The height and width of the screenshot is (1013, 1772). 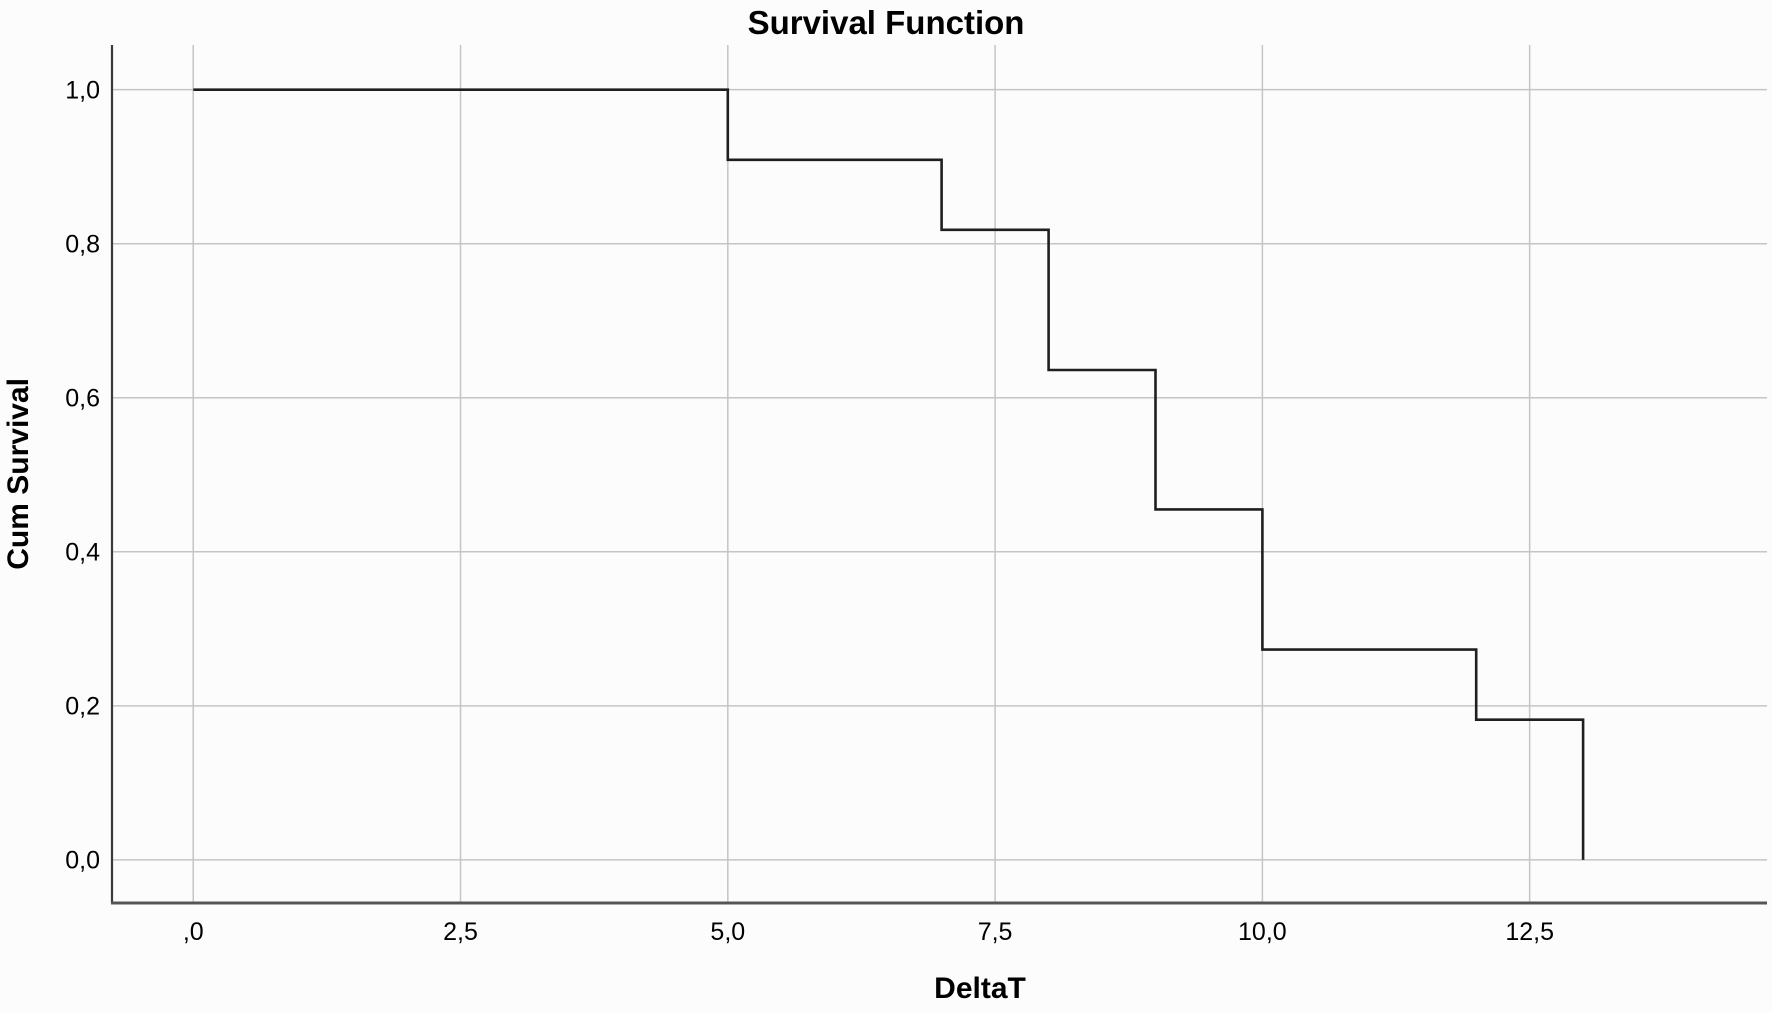 I want to click on y-axis-title: Cum Survival, so click(x=18, y=474).